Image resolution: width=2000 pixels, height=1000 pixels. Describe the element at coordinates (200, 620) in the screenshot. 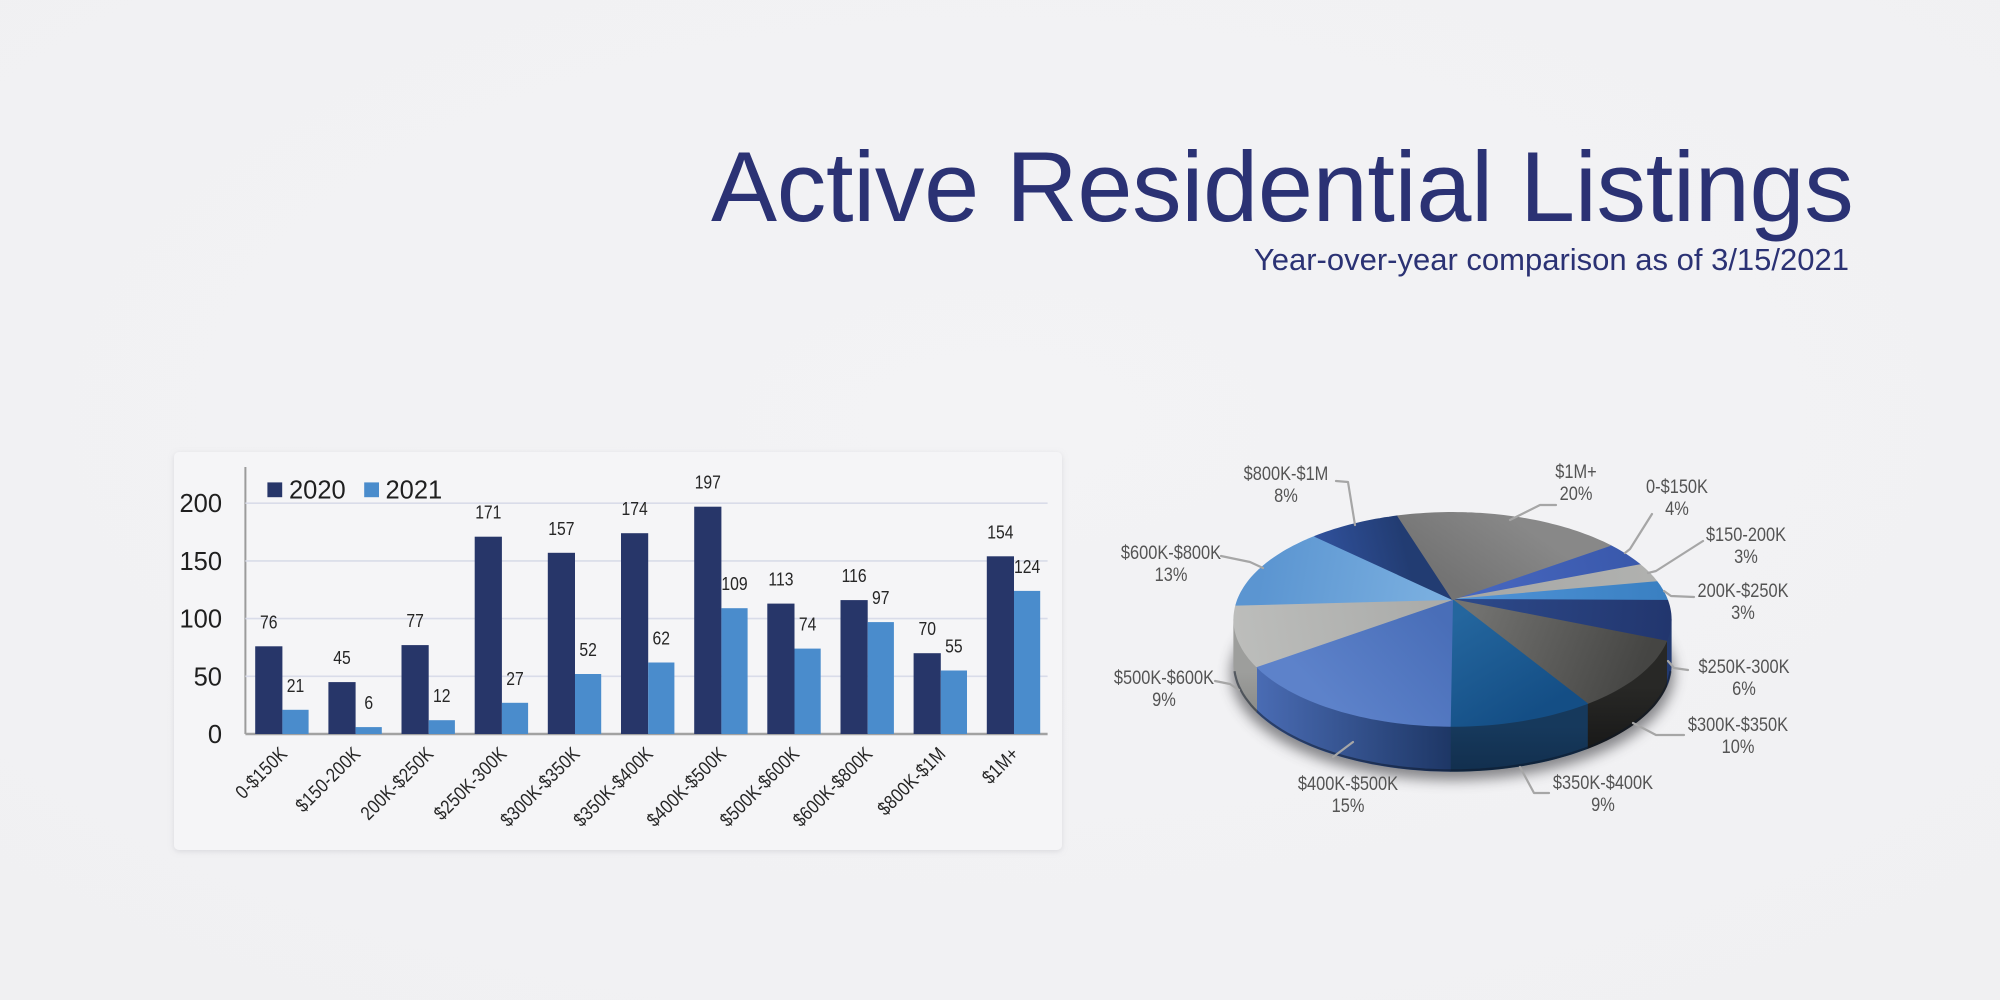

I see `svg-text: 100` at that location.